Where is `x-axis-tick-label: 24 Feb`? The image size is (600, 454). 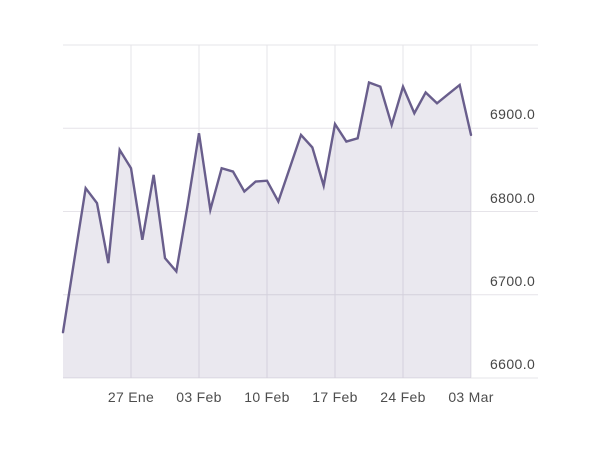
x-axis-tick-label: 24 Feb is located at coordinates (403, 397).